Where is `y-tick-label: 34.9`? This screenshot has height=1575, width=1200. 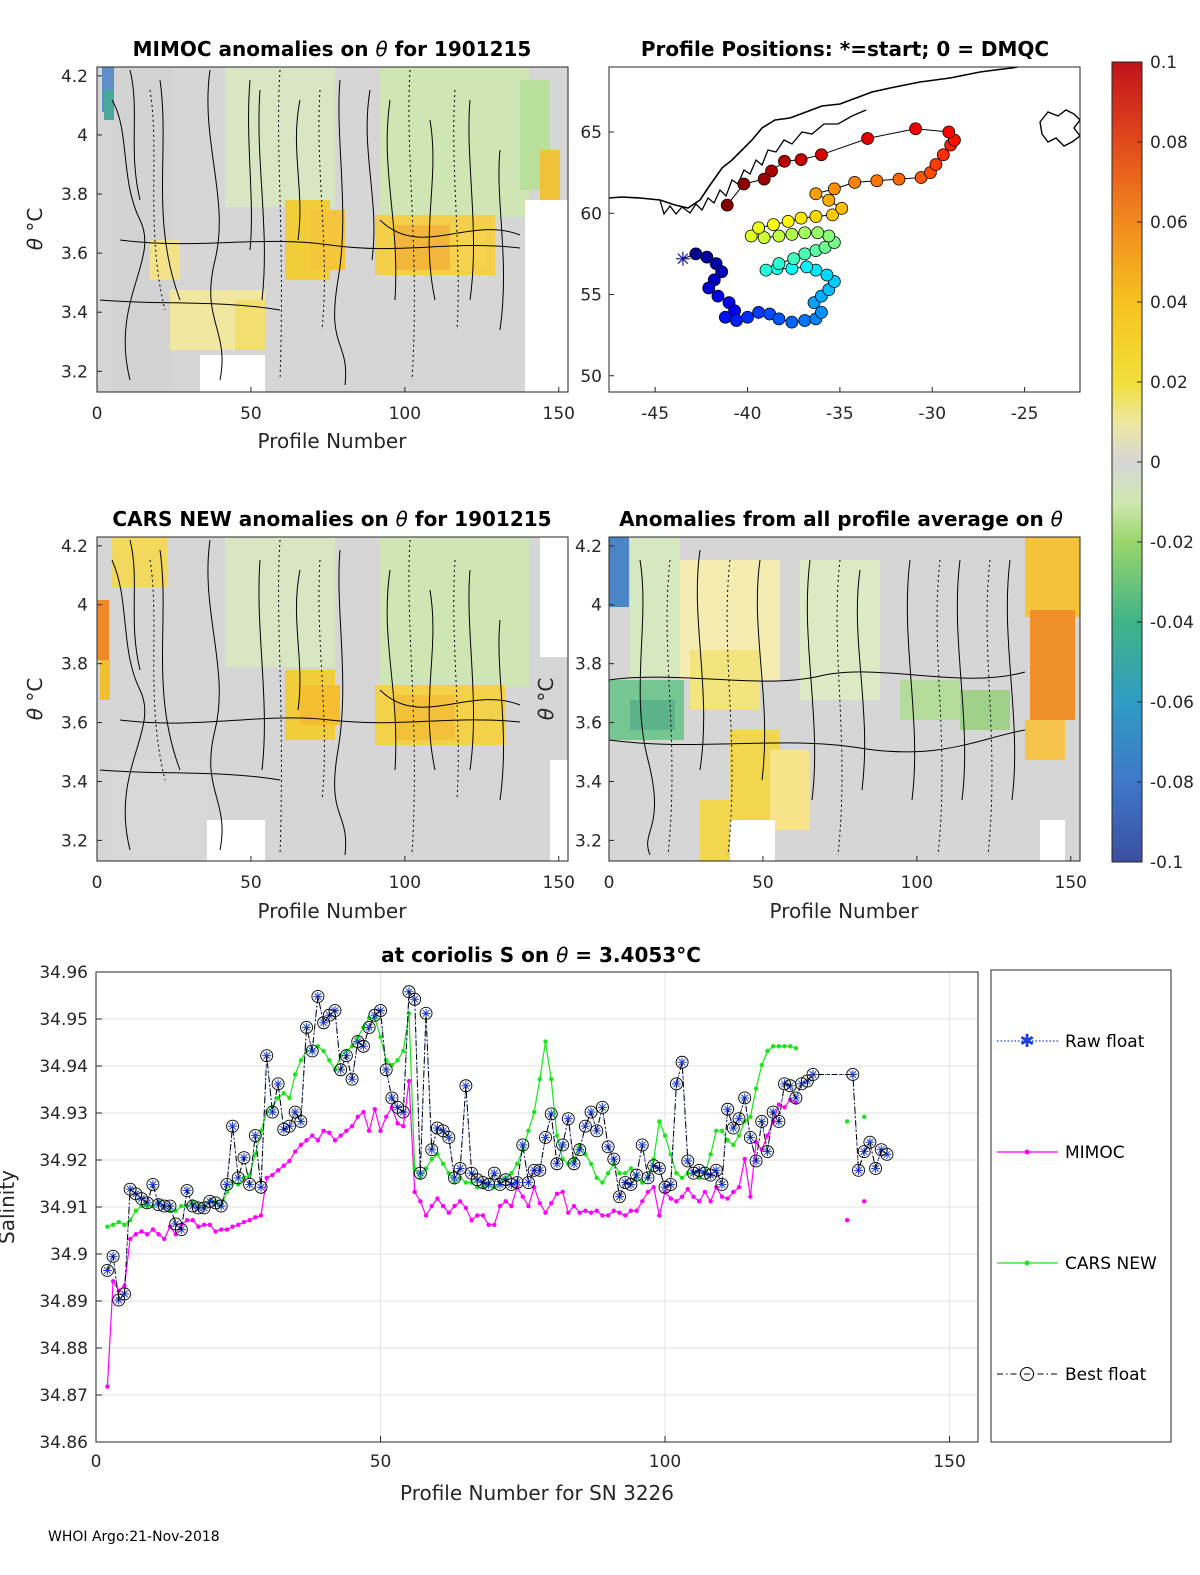 y-tick-label: 34.9 is located at coordinates (69, 1255).